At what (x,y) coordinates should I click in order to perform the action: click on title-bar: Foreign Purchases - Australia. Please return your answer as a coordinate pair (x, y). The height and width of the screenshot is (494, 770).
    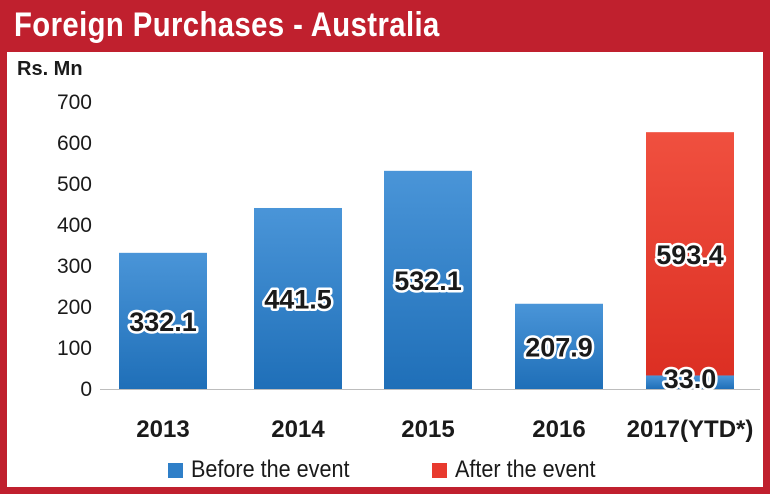
    Looking at the image, I should click on (385, 26).